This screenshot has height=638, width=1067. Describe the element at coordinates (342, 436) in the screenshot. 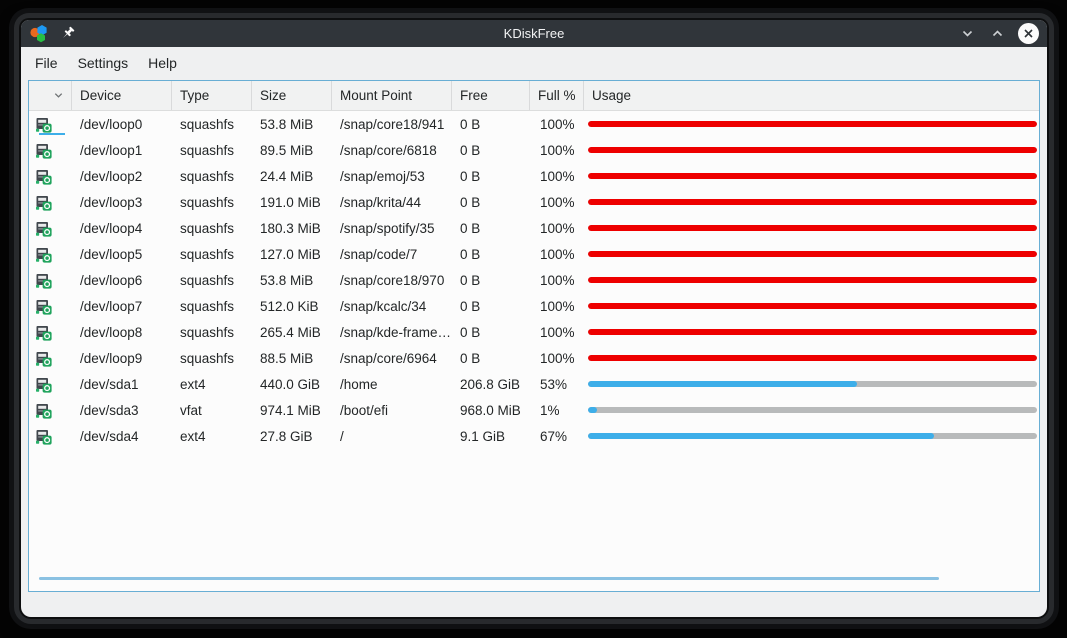

I see `mount-point-cell: /` at that location.